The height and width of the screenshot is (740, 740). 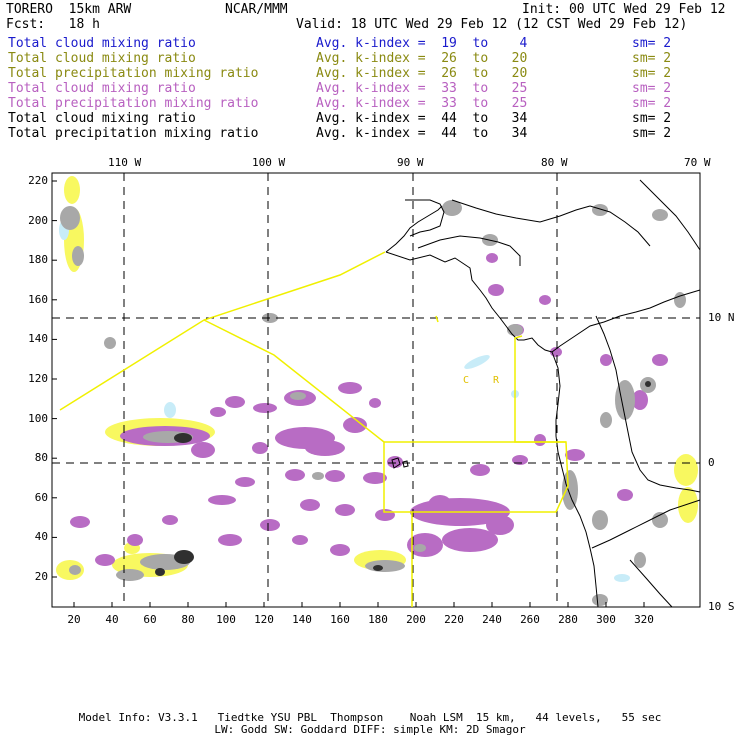 I want to click on y-grid-label: 40, so click(x=41, y=537).